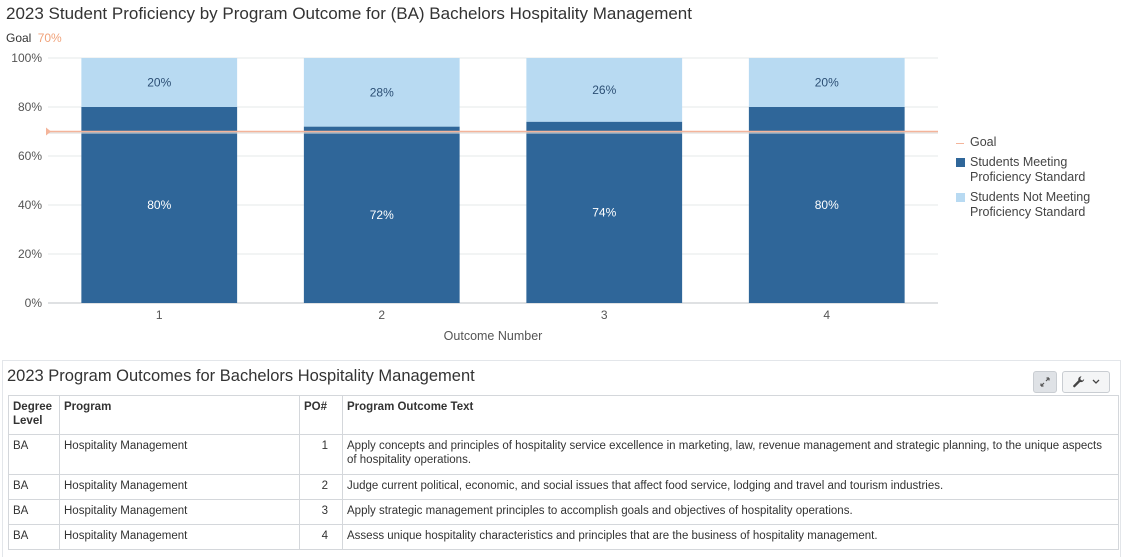 This screenshot has height=557, width=1127. Describe the element at coordinates (34, 38) in the screenshot. I see `goal-caption: Goal 70%` at that location.